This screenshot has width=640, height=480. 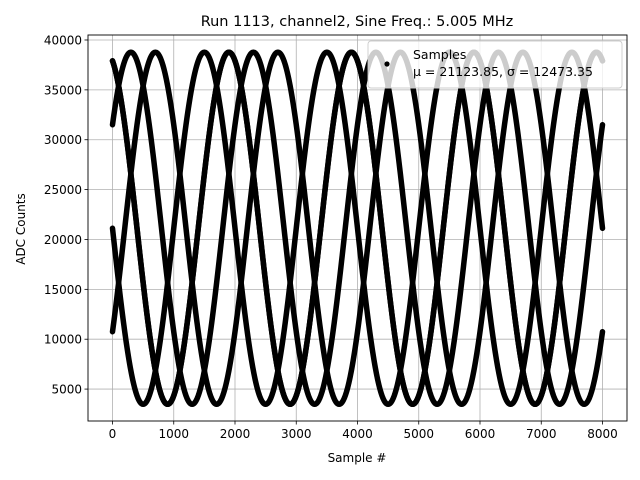 What do you see at coordinates (418, 434) in the screenshot?
I see `x-tick-label: 5000` at bounding box center [418, 434].